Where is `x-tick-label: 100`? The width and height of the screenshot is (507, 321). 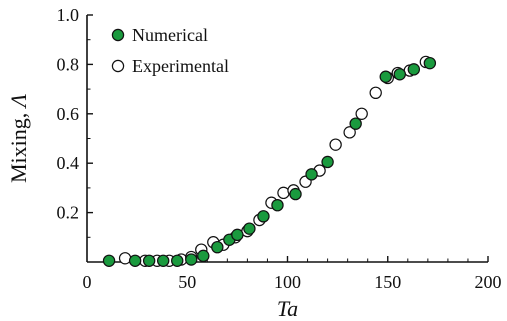 x-tick-label: 100 is located at coordinates (287, 282).